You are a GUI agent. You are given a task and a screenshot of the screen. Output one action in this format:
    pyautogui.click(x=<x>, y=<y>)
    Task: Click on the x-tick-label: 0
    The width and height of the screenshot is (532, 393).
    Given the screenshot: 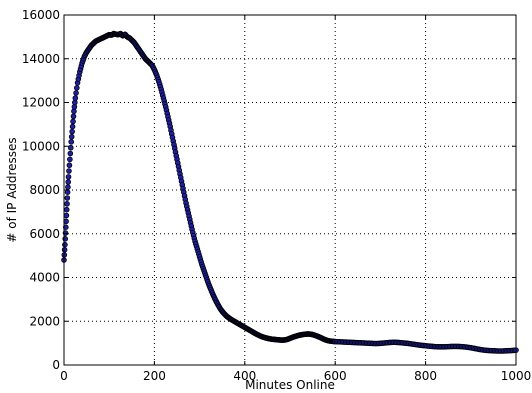 What is the action you would take?
    pyautogui.click(x=64, y=376)
    